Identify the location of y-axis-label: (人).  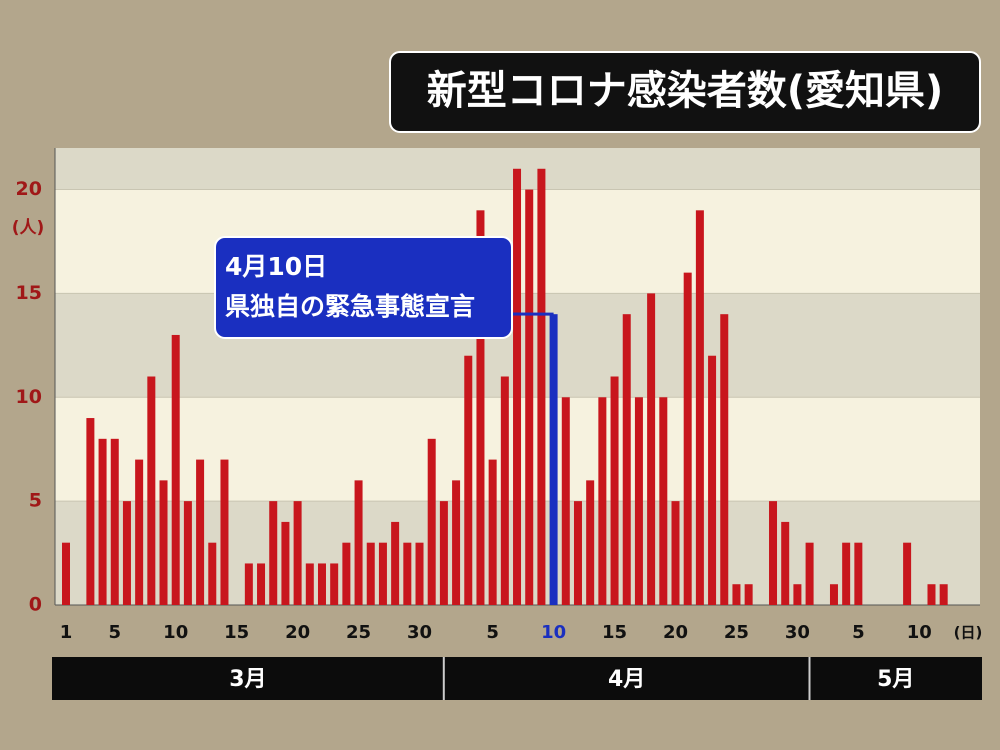
(28, 228).